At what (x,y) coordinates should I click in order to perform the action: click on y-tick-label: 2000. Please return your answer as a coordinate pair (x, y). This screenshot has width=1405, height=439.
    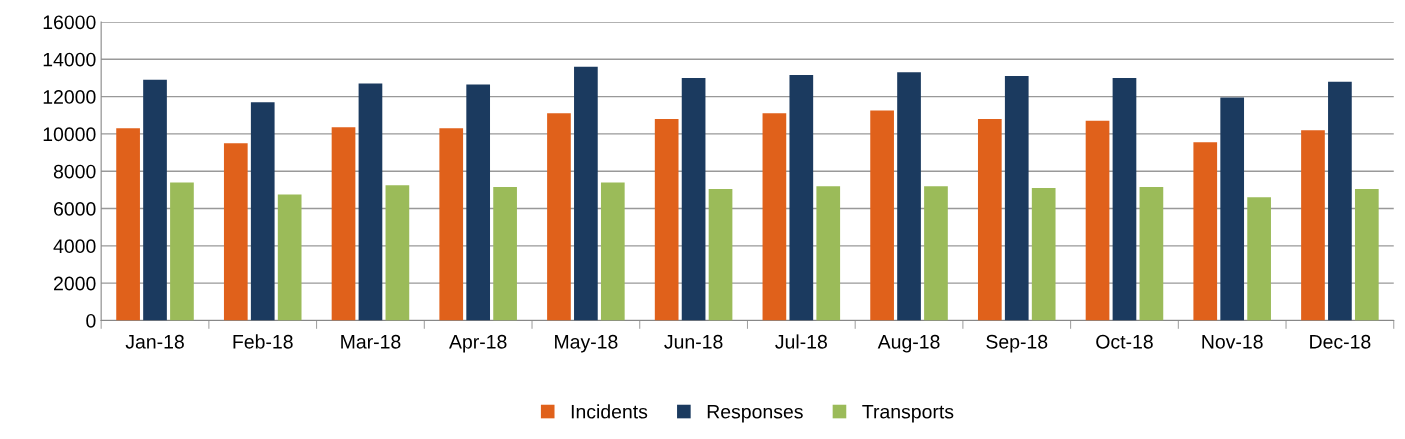
    Looking at the image, I should click on (75, 283).